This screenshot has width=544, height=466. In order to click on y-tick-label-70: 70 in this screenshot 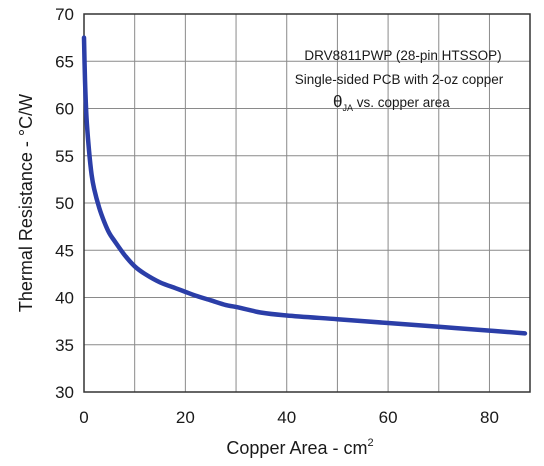, I will do `click(64, 14)`.